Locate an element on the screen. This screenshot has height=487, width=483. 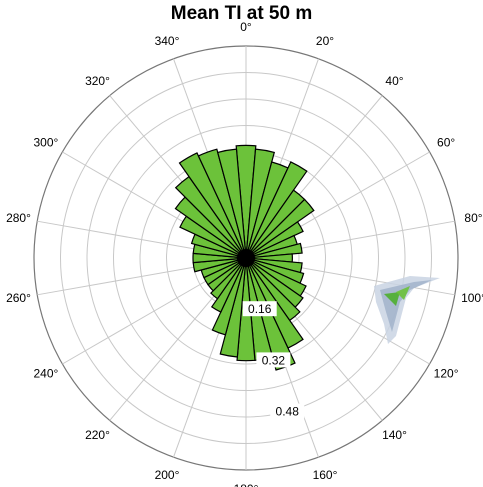
direction-label-0: 0° is located at coordinates (246, 27).